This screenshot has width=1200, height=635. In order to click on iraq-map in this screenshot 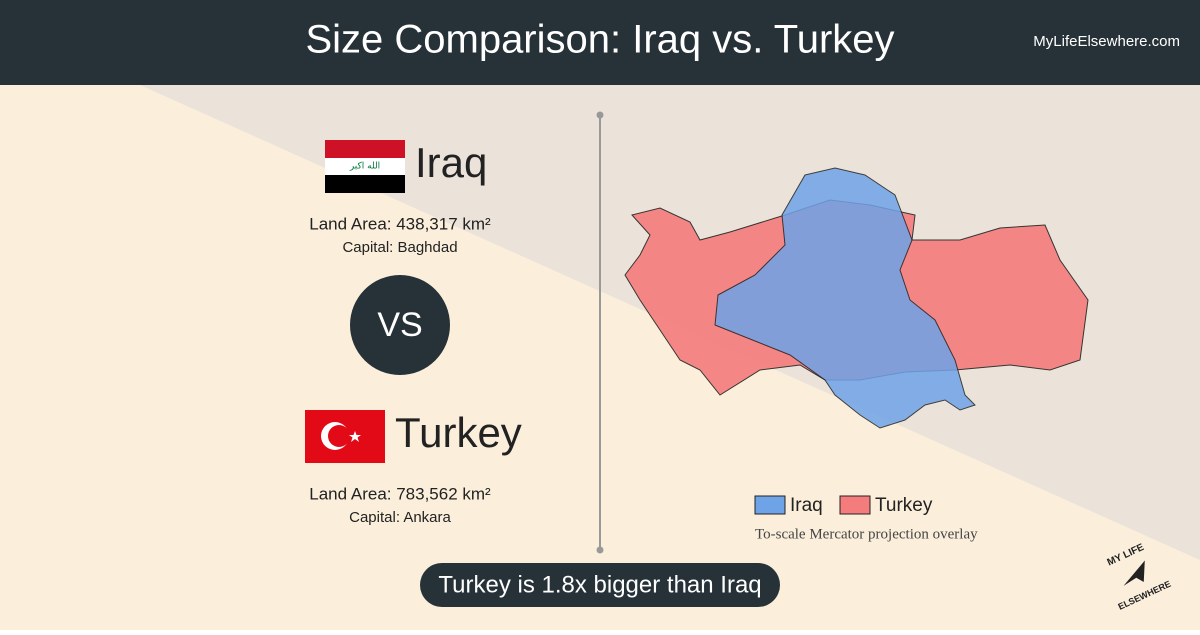, I will do `click(845, 298)`.